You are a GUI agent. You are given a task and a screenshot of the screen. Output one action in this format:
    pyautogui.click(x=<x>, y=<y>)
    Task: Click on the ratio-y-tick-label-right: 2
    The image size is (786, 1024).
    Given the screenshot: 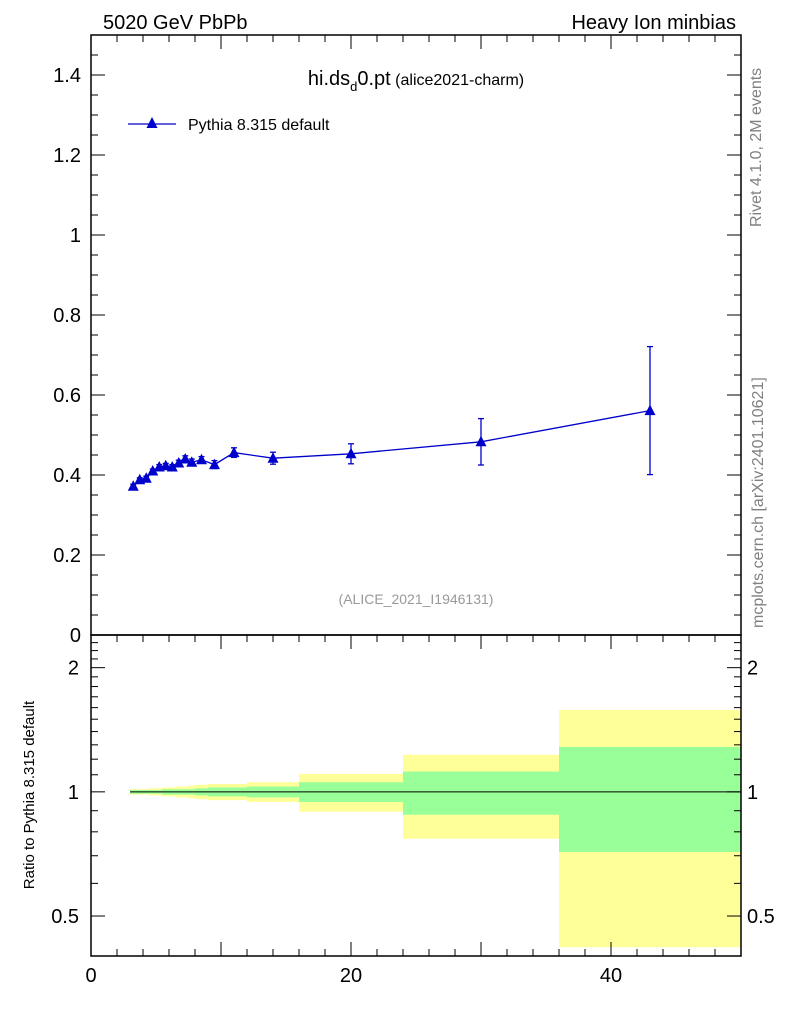 What is the action you would take?
    pyautogui.click(x=752, y=669)
    